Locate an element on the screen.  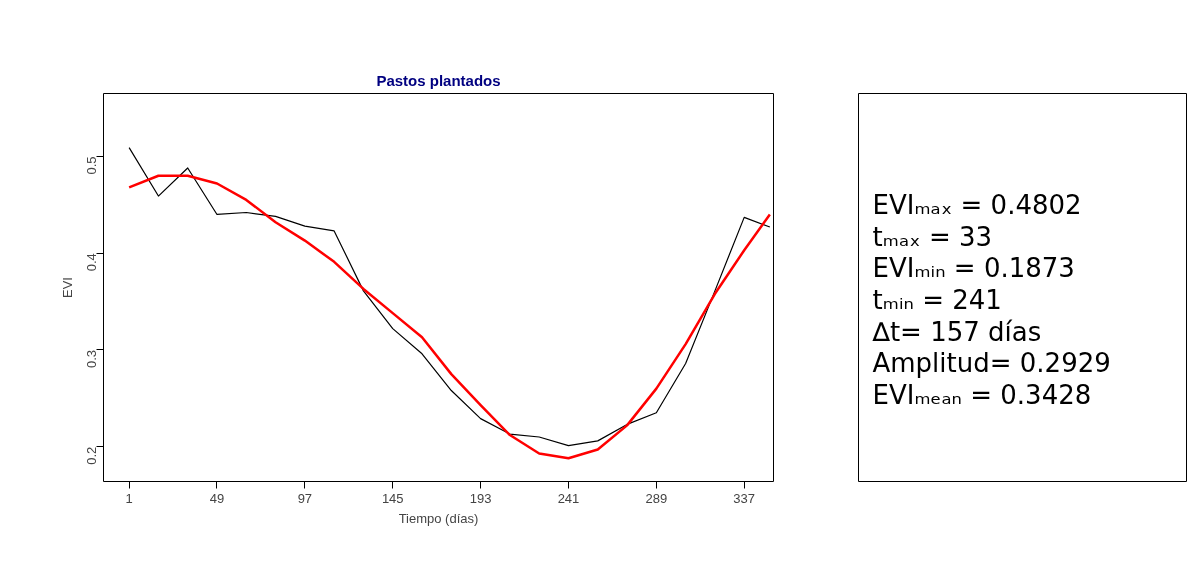
y-axis-title: EVI is located at coordinates (67, 287).